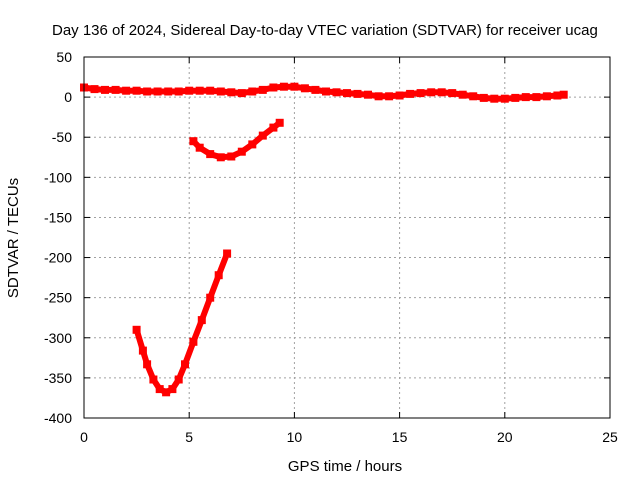 This screenshot has width=640, height=480. What do you see at coordinates (610, 437) in the screenshot?
I see `x-tick-label: 25` at bounding box center [610, 437].